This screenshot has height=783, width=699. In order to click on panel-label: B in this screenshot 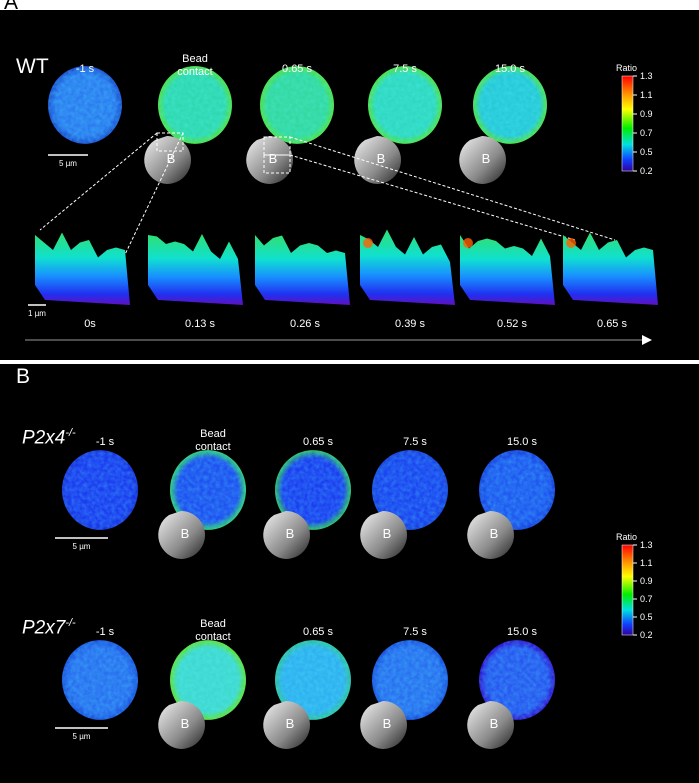, I will do `click(23, 376)`.